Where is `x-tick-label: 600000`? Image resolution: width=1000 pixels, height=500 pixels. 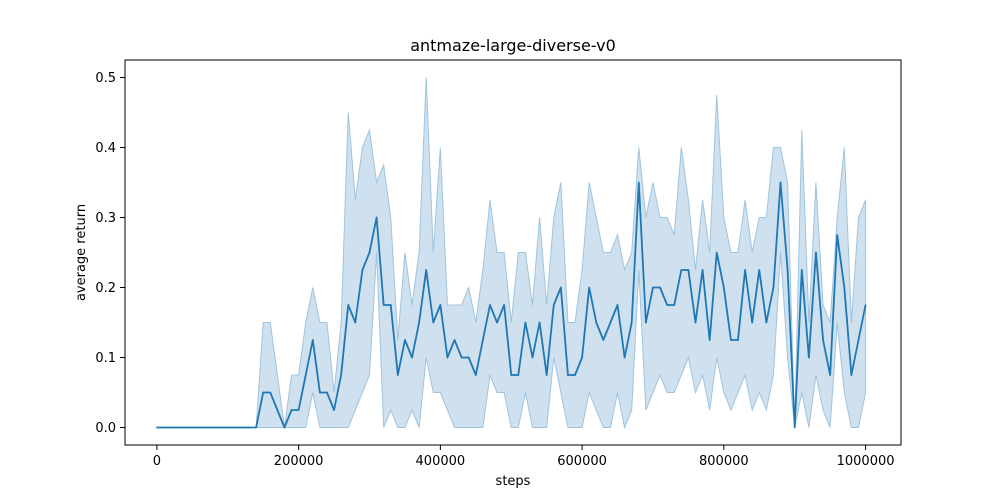
x-tick-label: 600000 is located at coordinates (582, 461).